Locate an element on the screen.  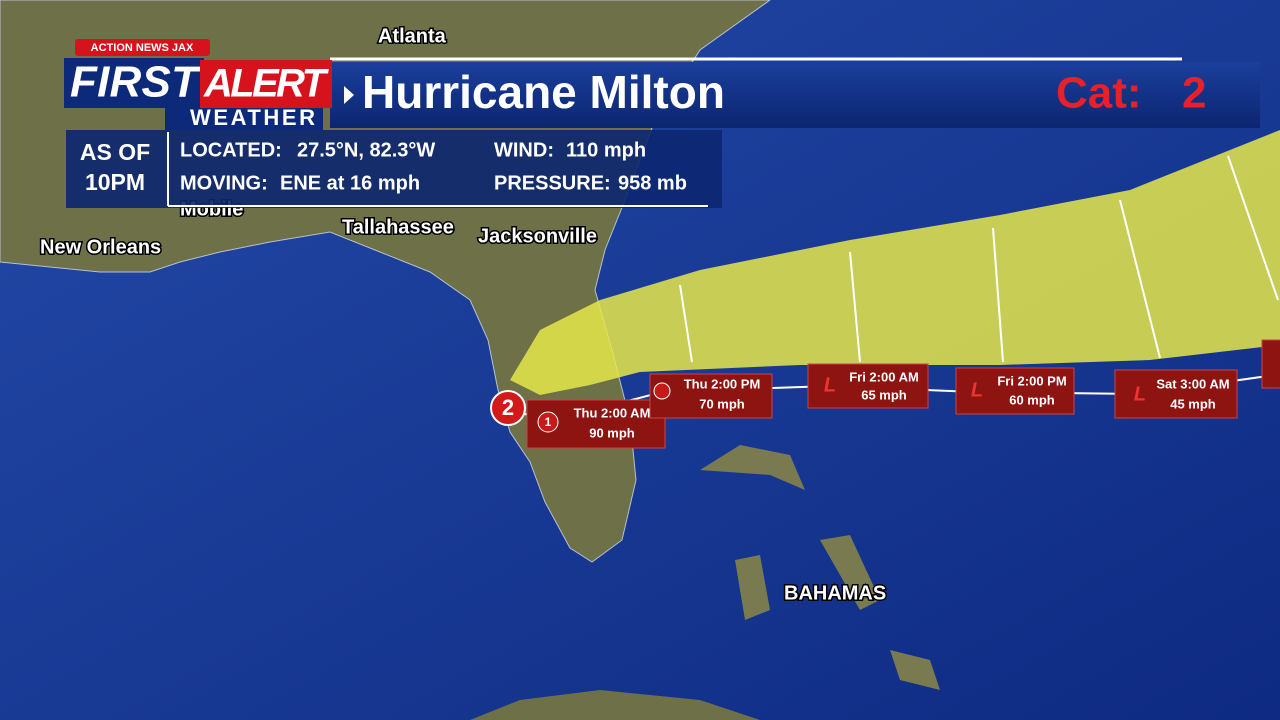
forecast-point: 1 Thu 2:00 AM 90 mph is located at coordinates (596, 424).